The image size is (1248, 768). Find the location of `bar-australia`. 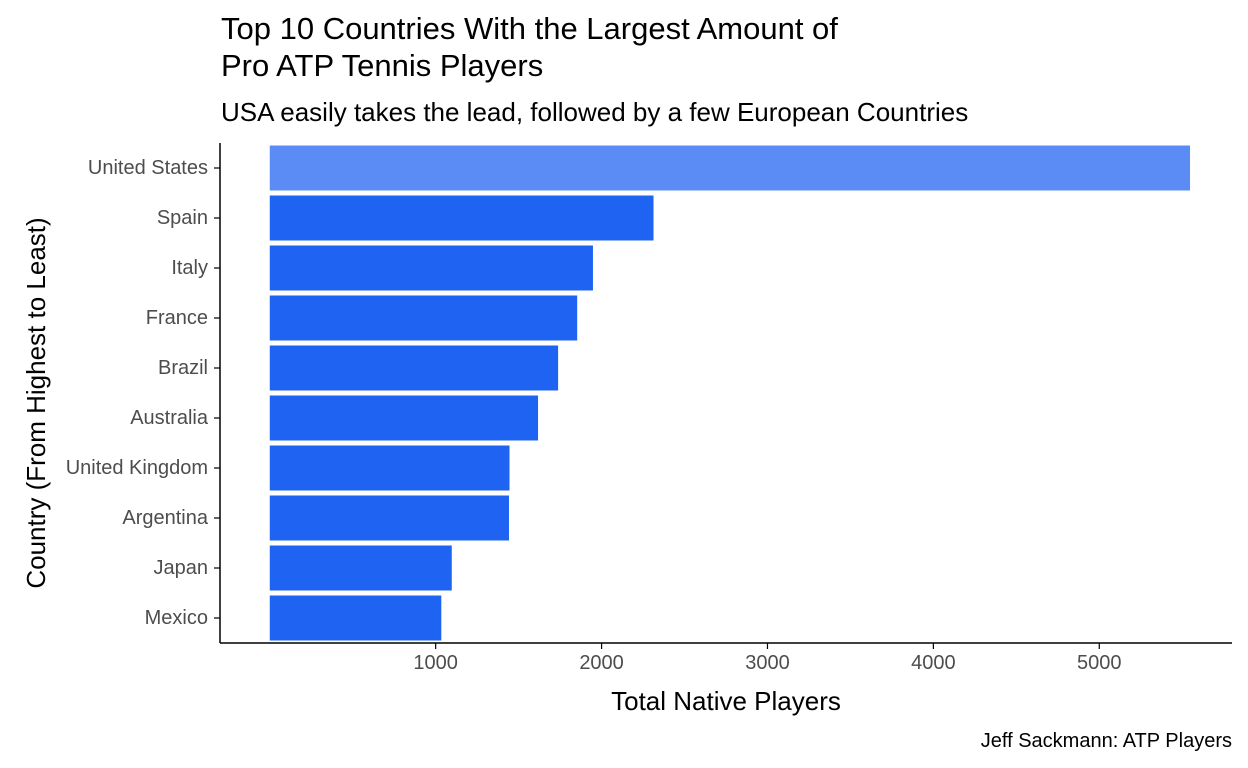

bar-australia is located at coordinates (404, 418).